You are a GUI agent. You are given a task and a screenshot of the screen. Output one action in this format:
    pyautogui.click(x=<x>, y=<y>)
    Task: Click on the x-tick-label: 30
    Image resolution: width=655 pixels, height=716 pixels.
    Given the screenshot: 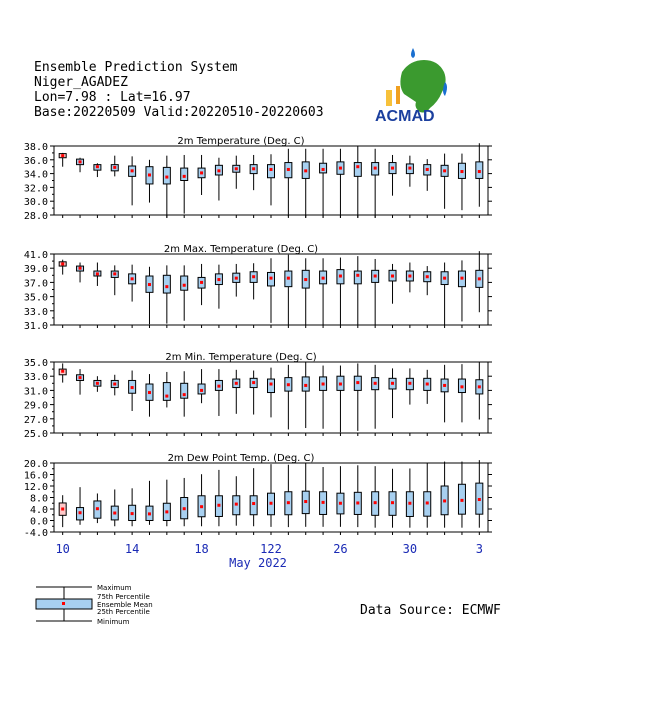 What is the action you would take?
    pyautogui.click(x=410, y=549)
    